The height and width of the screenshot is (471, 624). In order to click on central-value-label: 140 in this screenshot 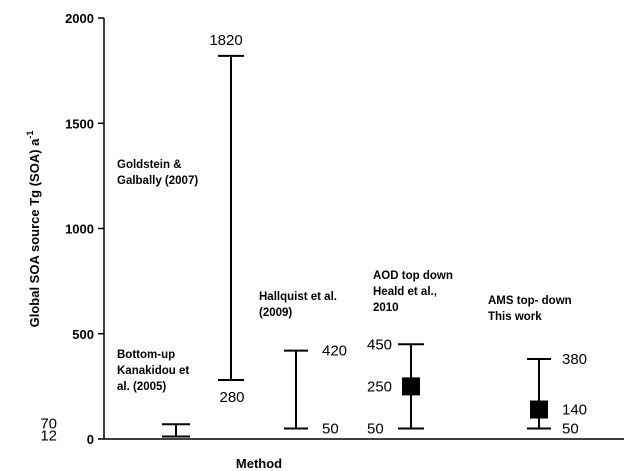, I will do `click(574, 410)`.